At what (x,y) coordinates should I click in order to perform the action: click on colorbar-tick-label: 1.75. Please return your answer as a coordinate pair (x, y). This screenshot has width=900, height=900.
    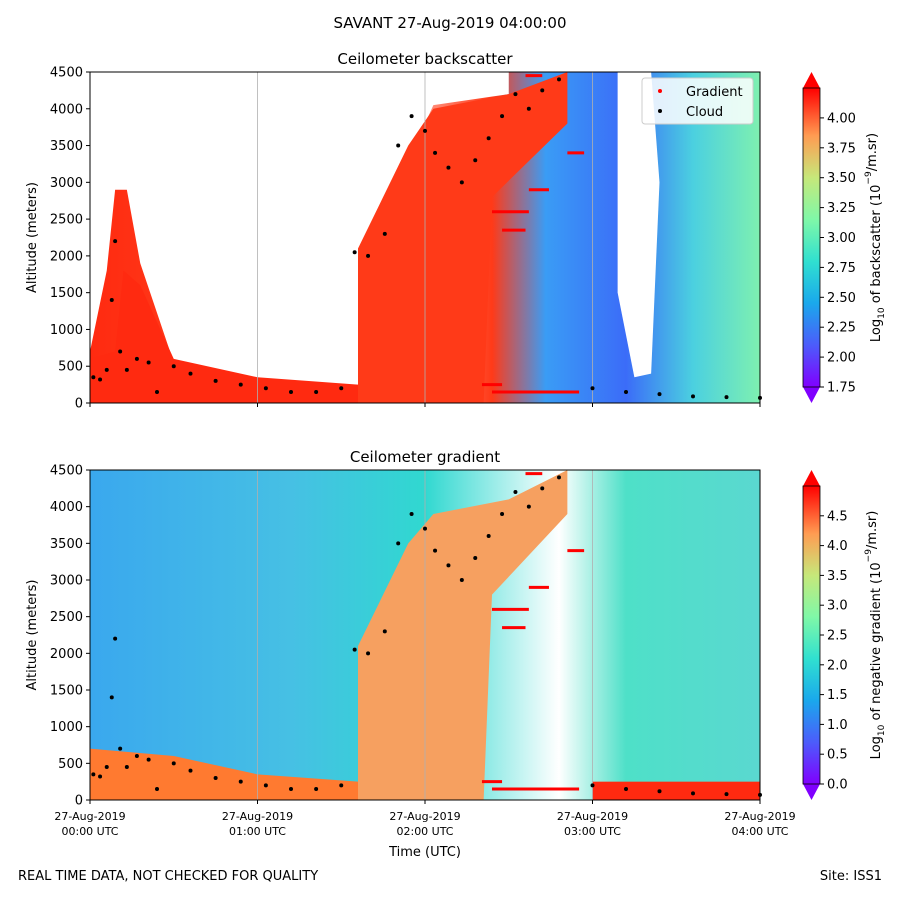
    Looking at the image, I should click on (841, 388).